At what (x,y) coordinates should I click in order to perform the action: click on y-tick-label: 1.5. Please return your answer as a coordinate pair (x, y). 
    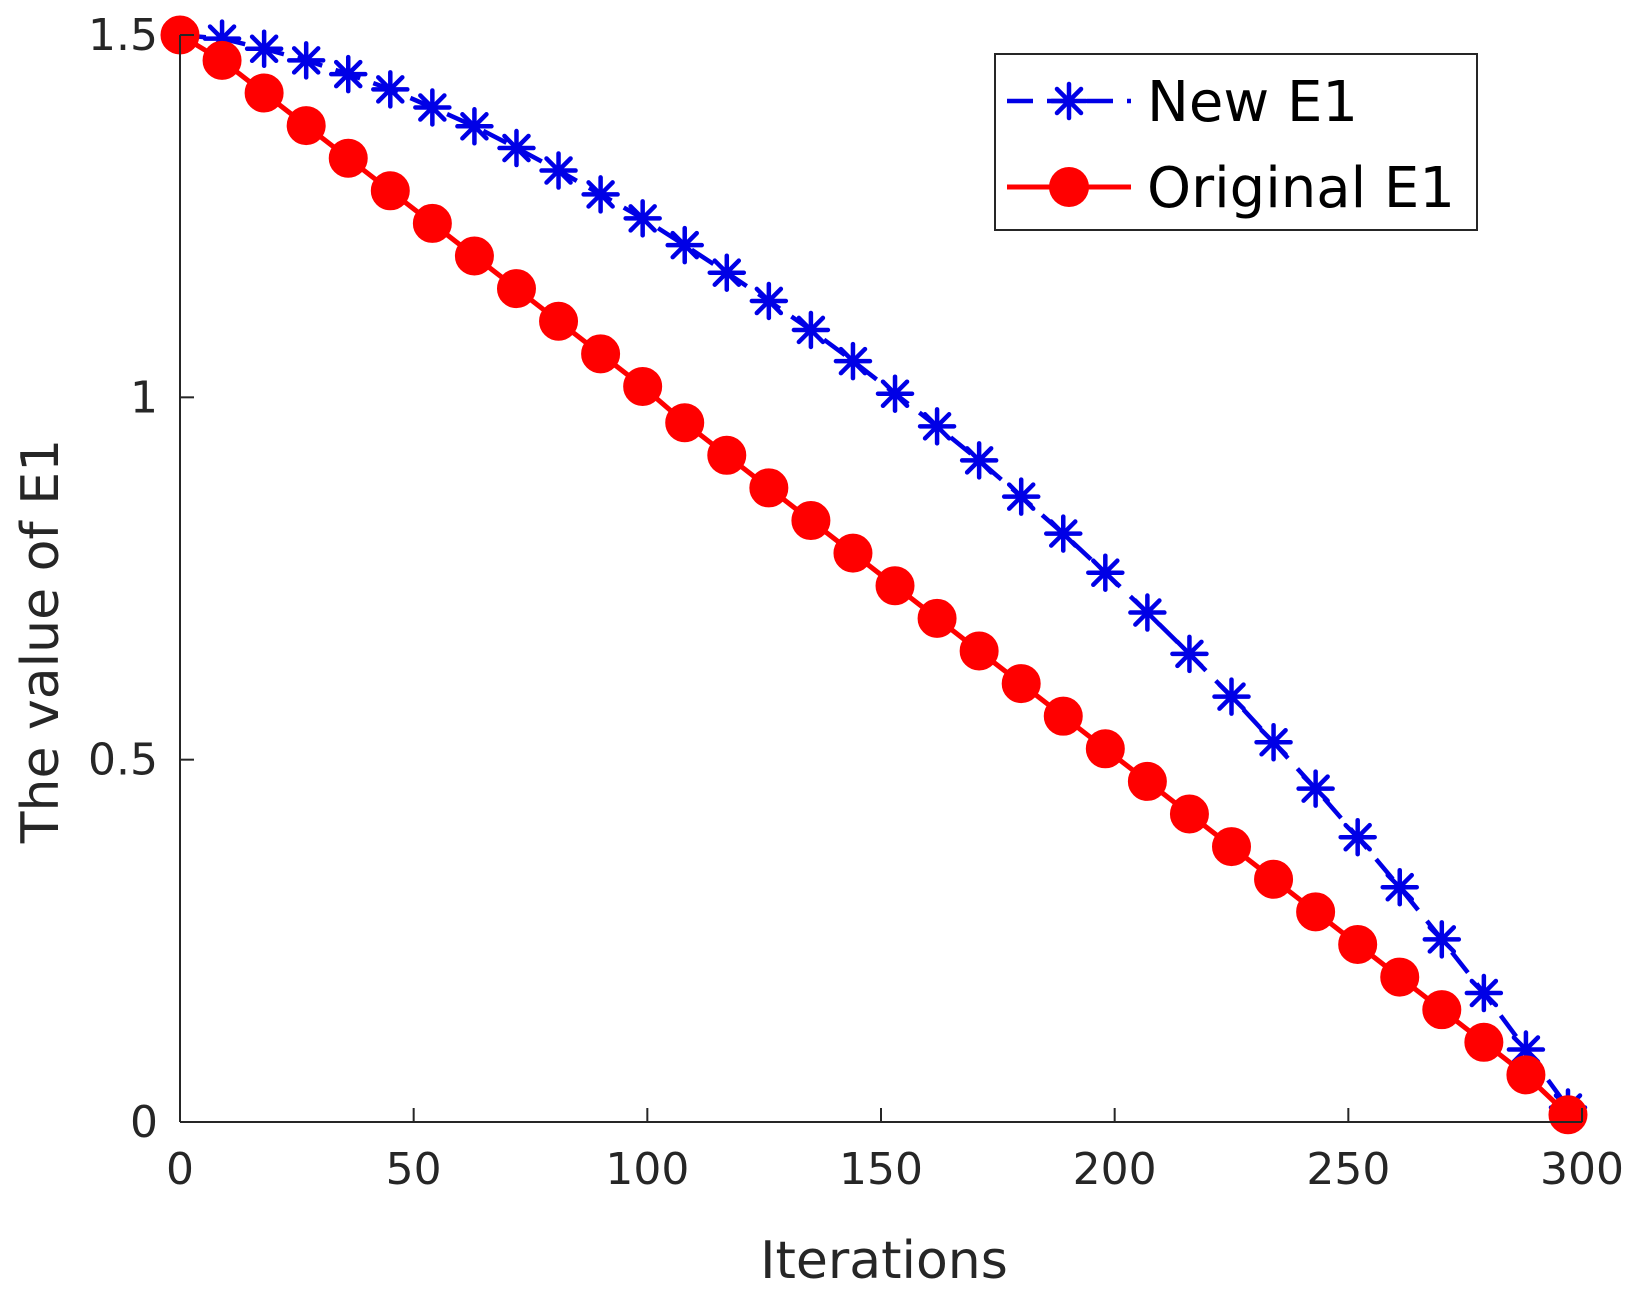
    Looking at the image, I should click on (123, 35).